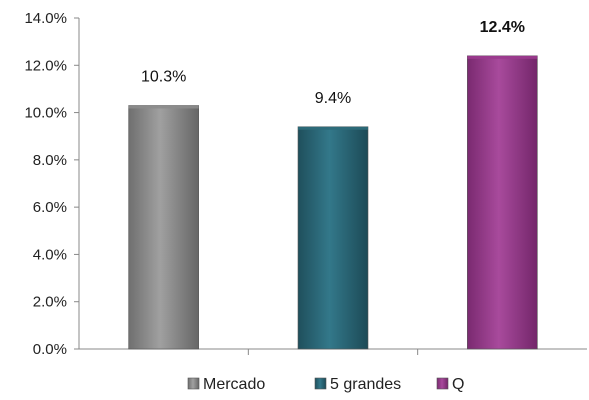 This screenshot has width=589, height=400. I want to click on legend: Mercado 5 grandes Q, so click(325, 384).